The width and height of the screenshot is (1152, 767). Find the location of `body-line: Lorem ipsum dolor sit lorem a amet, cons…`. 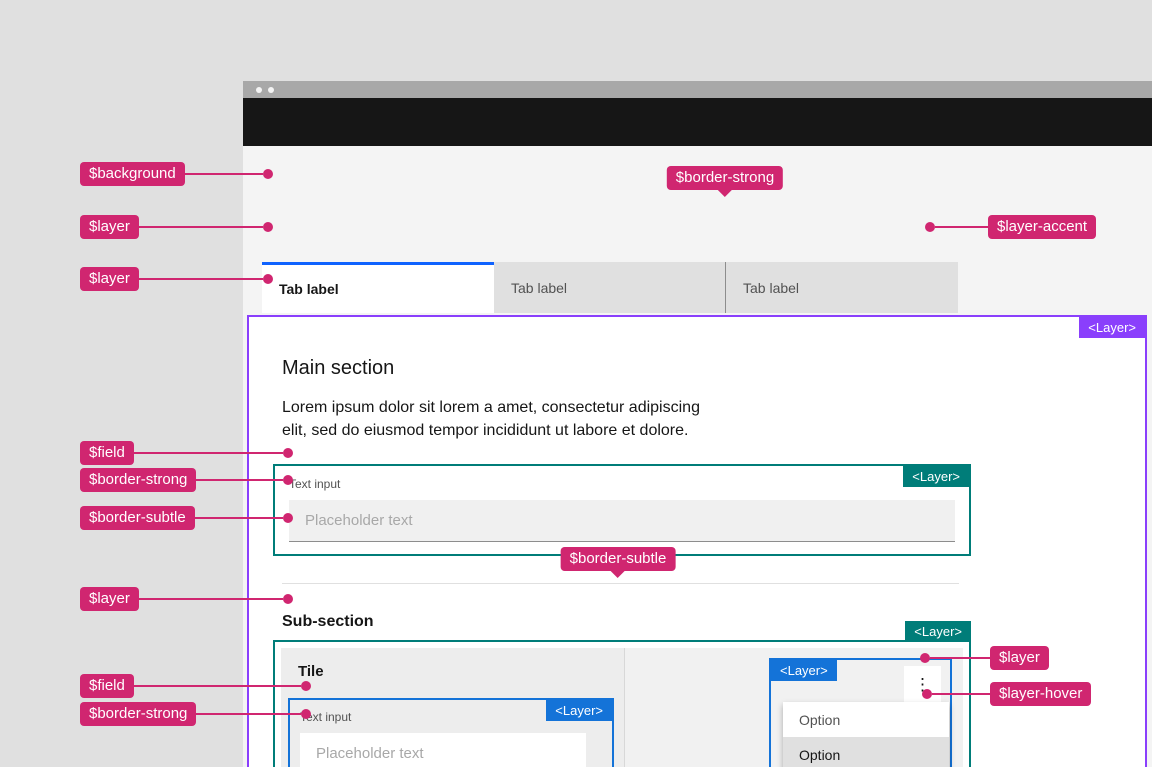

body-line: Lorem ipsum dolor sit lorem a amet, cons… is located at coordinates (491, 407).